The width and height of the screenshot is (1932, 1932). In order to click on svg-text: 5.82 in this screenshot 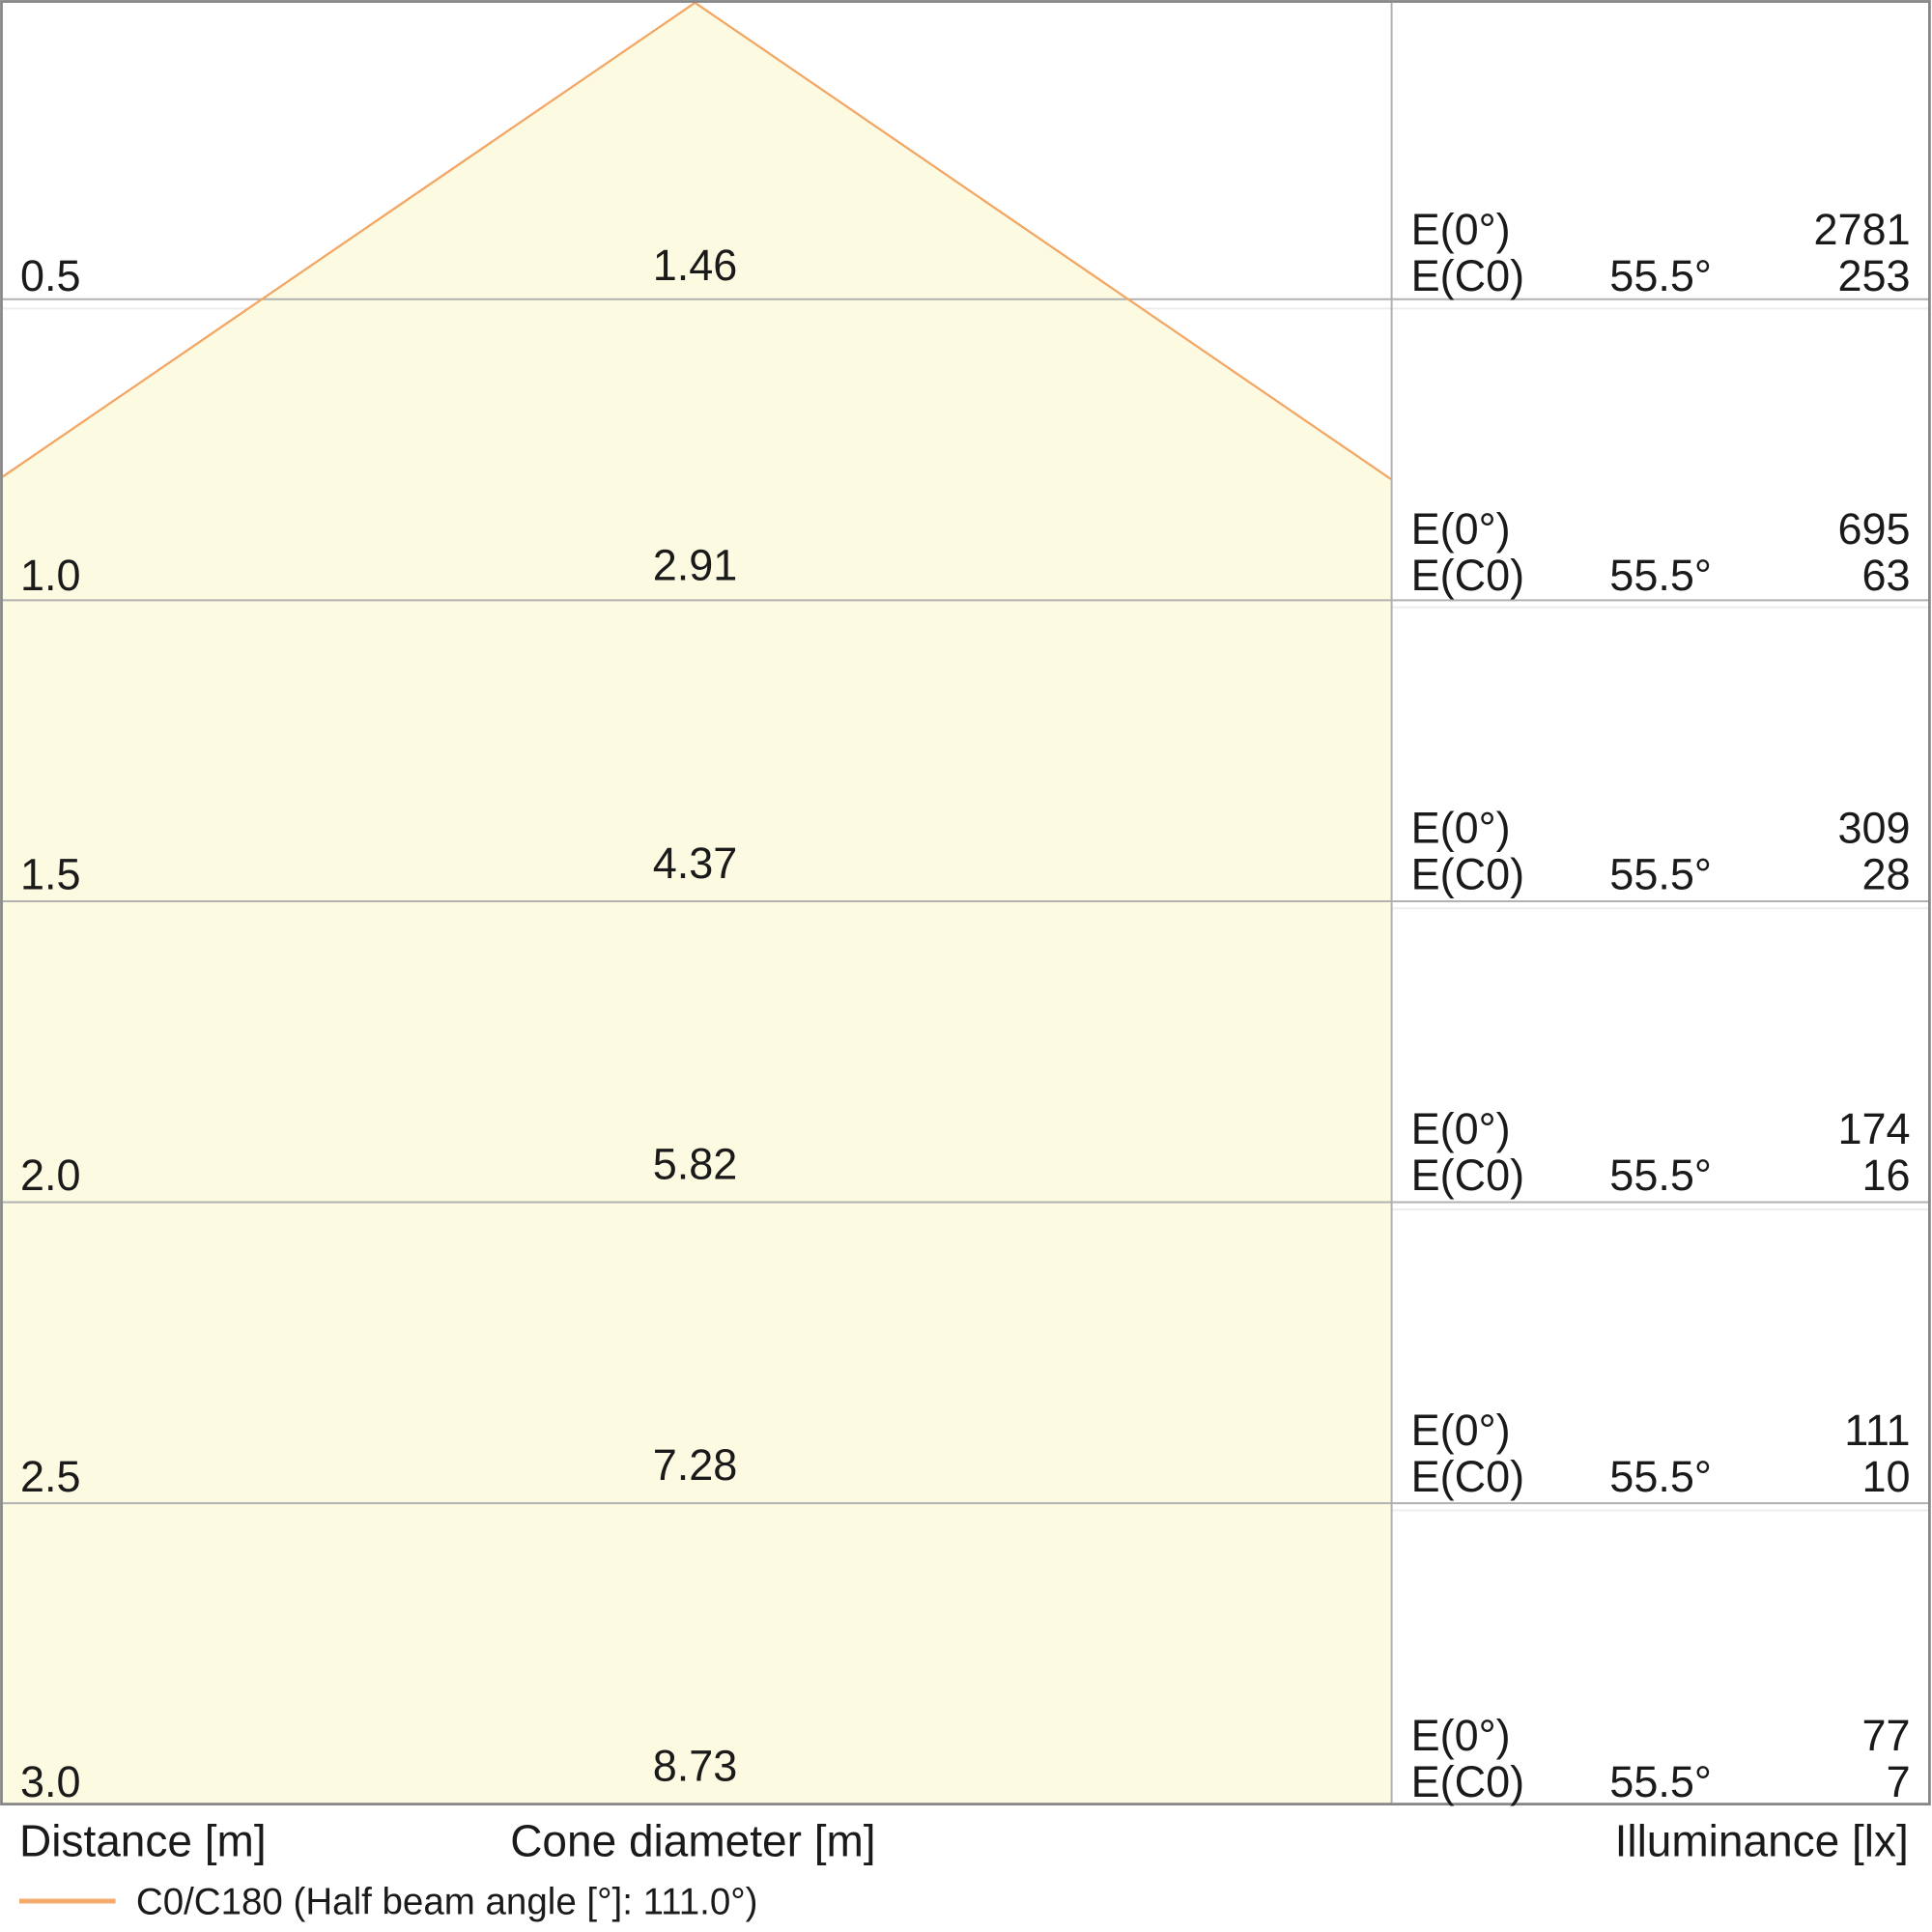, I will do `click(695, 1164)`.